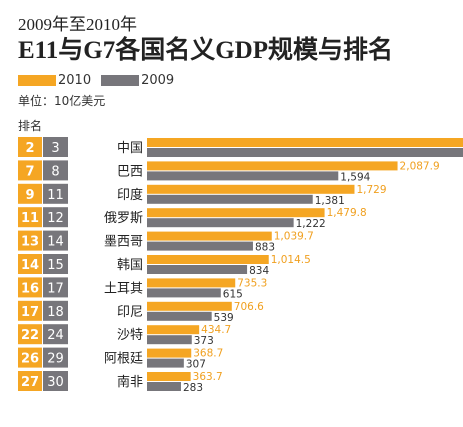 The height and width of the screenshot is (427, 463). Describe the element at coordinates (158, 80) in the screenshot. I see `legend-label-2009: 2009` at that location.